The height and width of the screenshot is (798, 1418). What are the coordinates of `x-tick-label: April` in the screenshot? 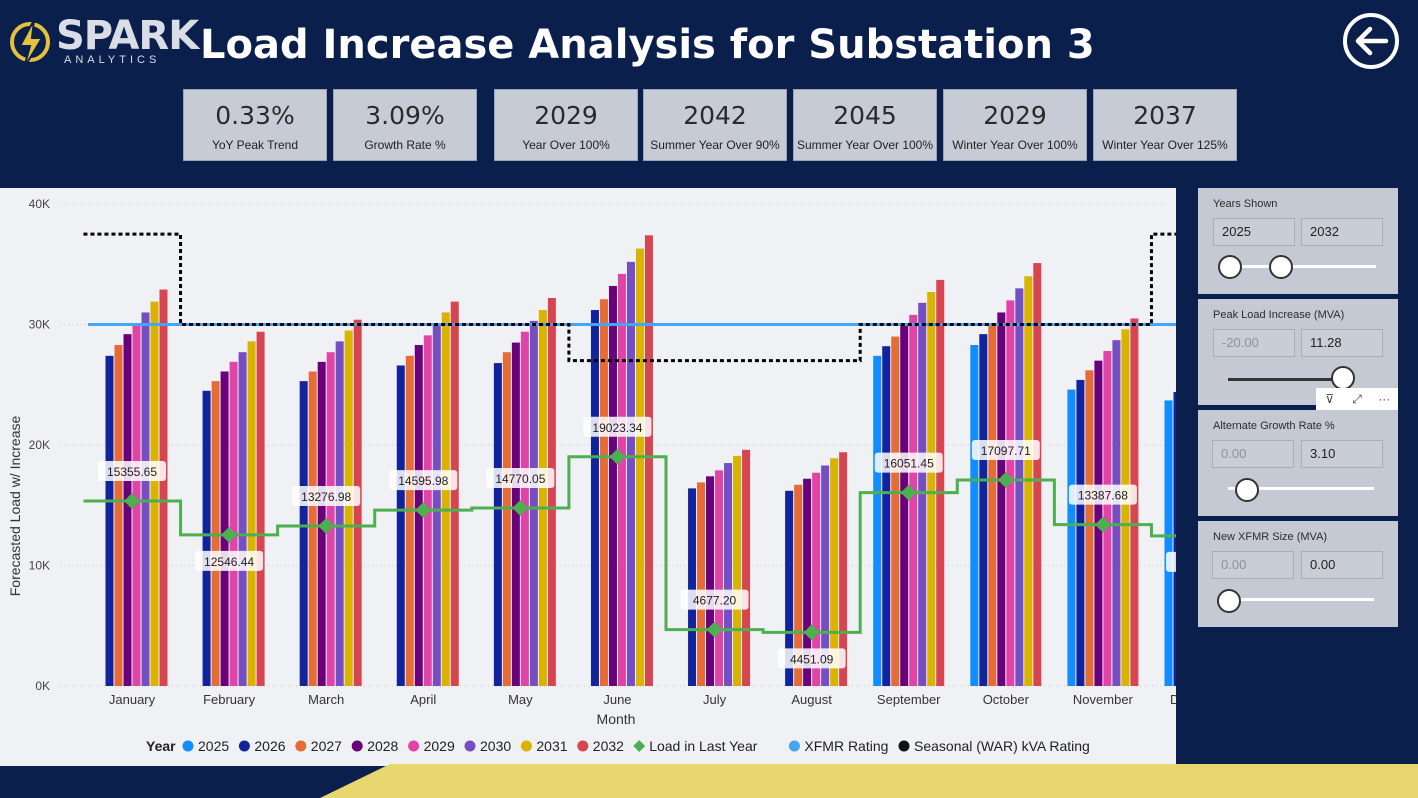 It's located at (423, 699).